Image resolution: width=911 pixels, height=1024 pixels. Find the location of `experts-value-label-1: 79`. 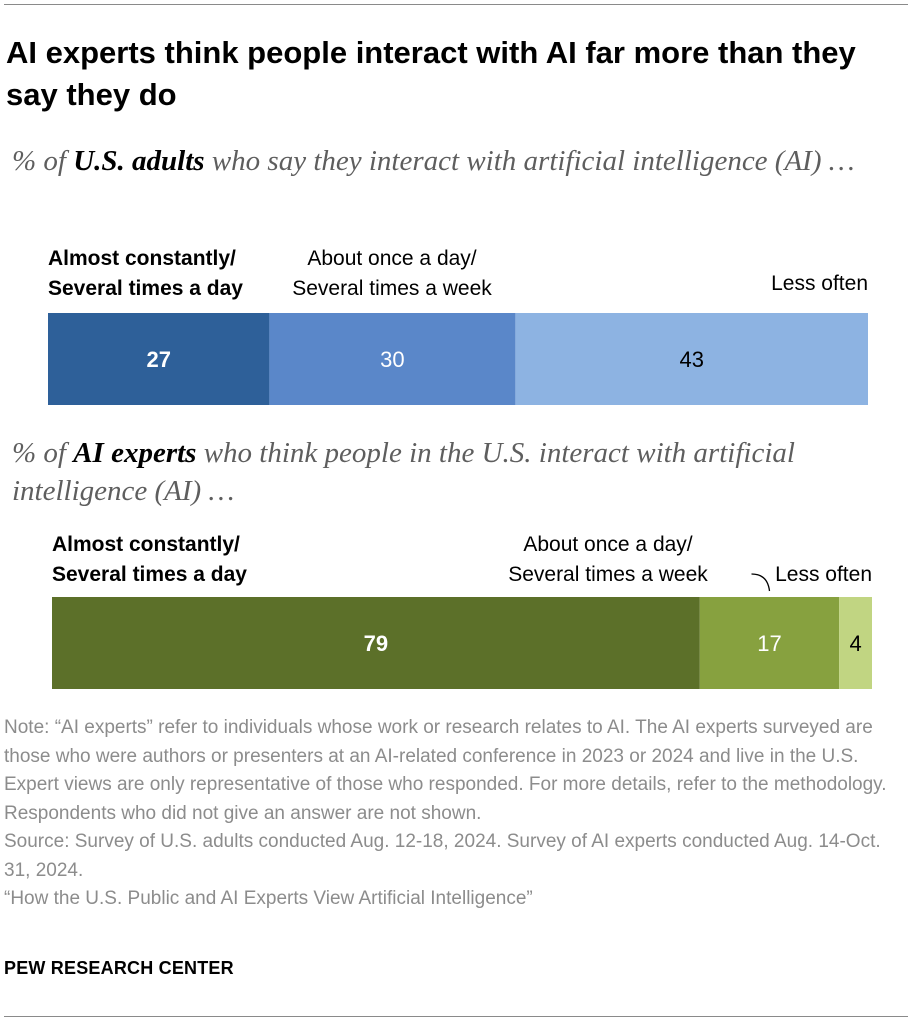

experts-value-label-1: 79 is located at coordinates (376, 643).